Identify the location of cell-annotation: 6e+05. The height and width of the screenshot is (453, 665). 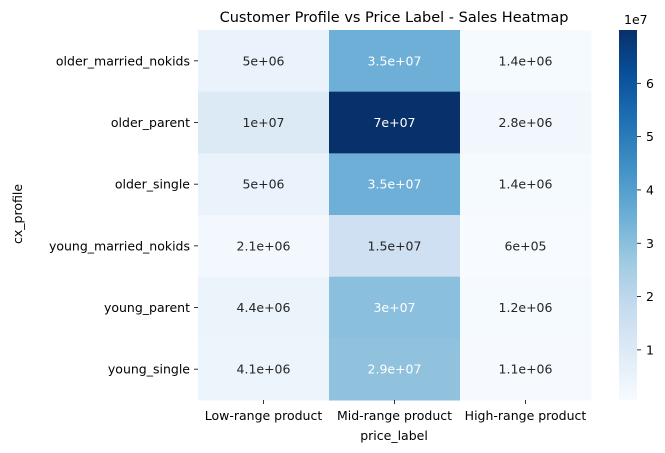
(525, 245).